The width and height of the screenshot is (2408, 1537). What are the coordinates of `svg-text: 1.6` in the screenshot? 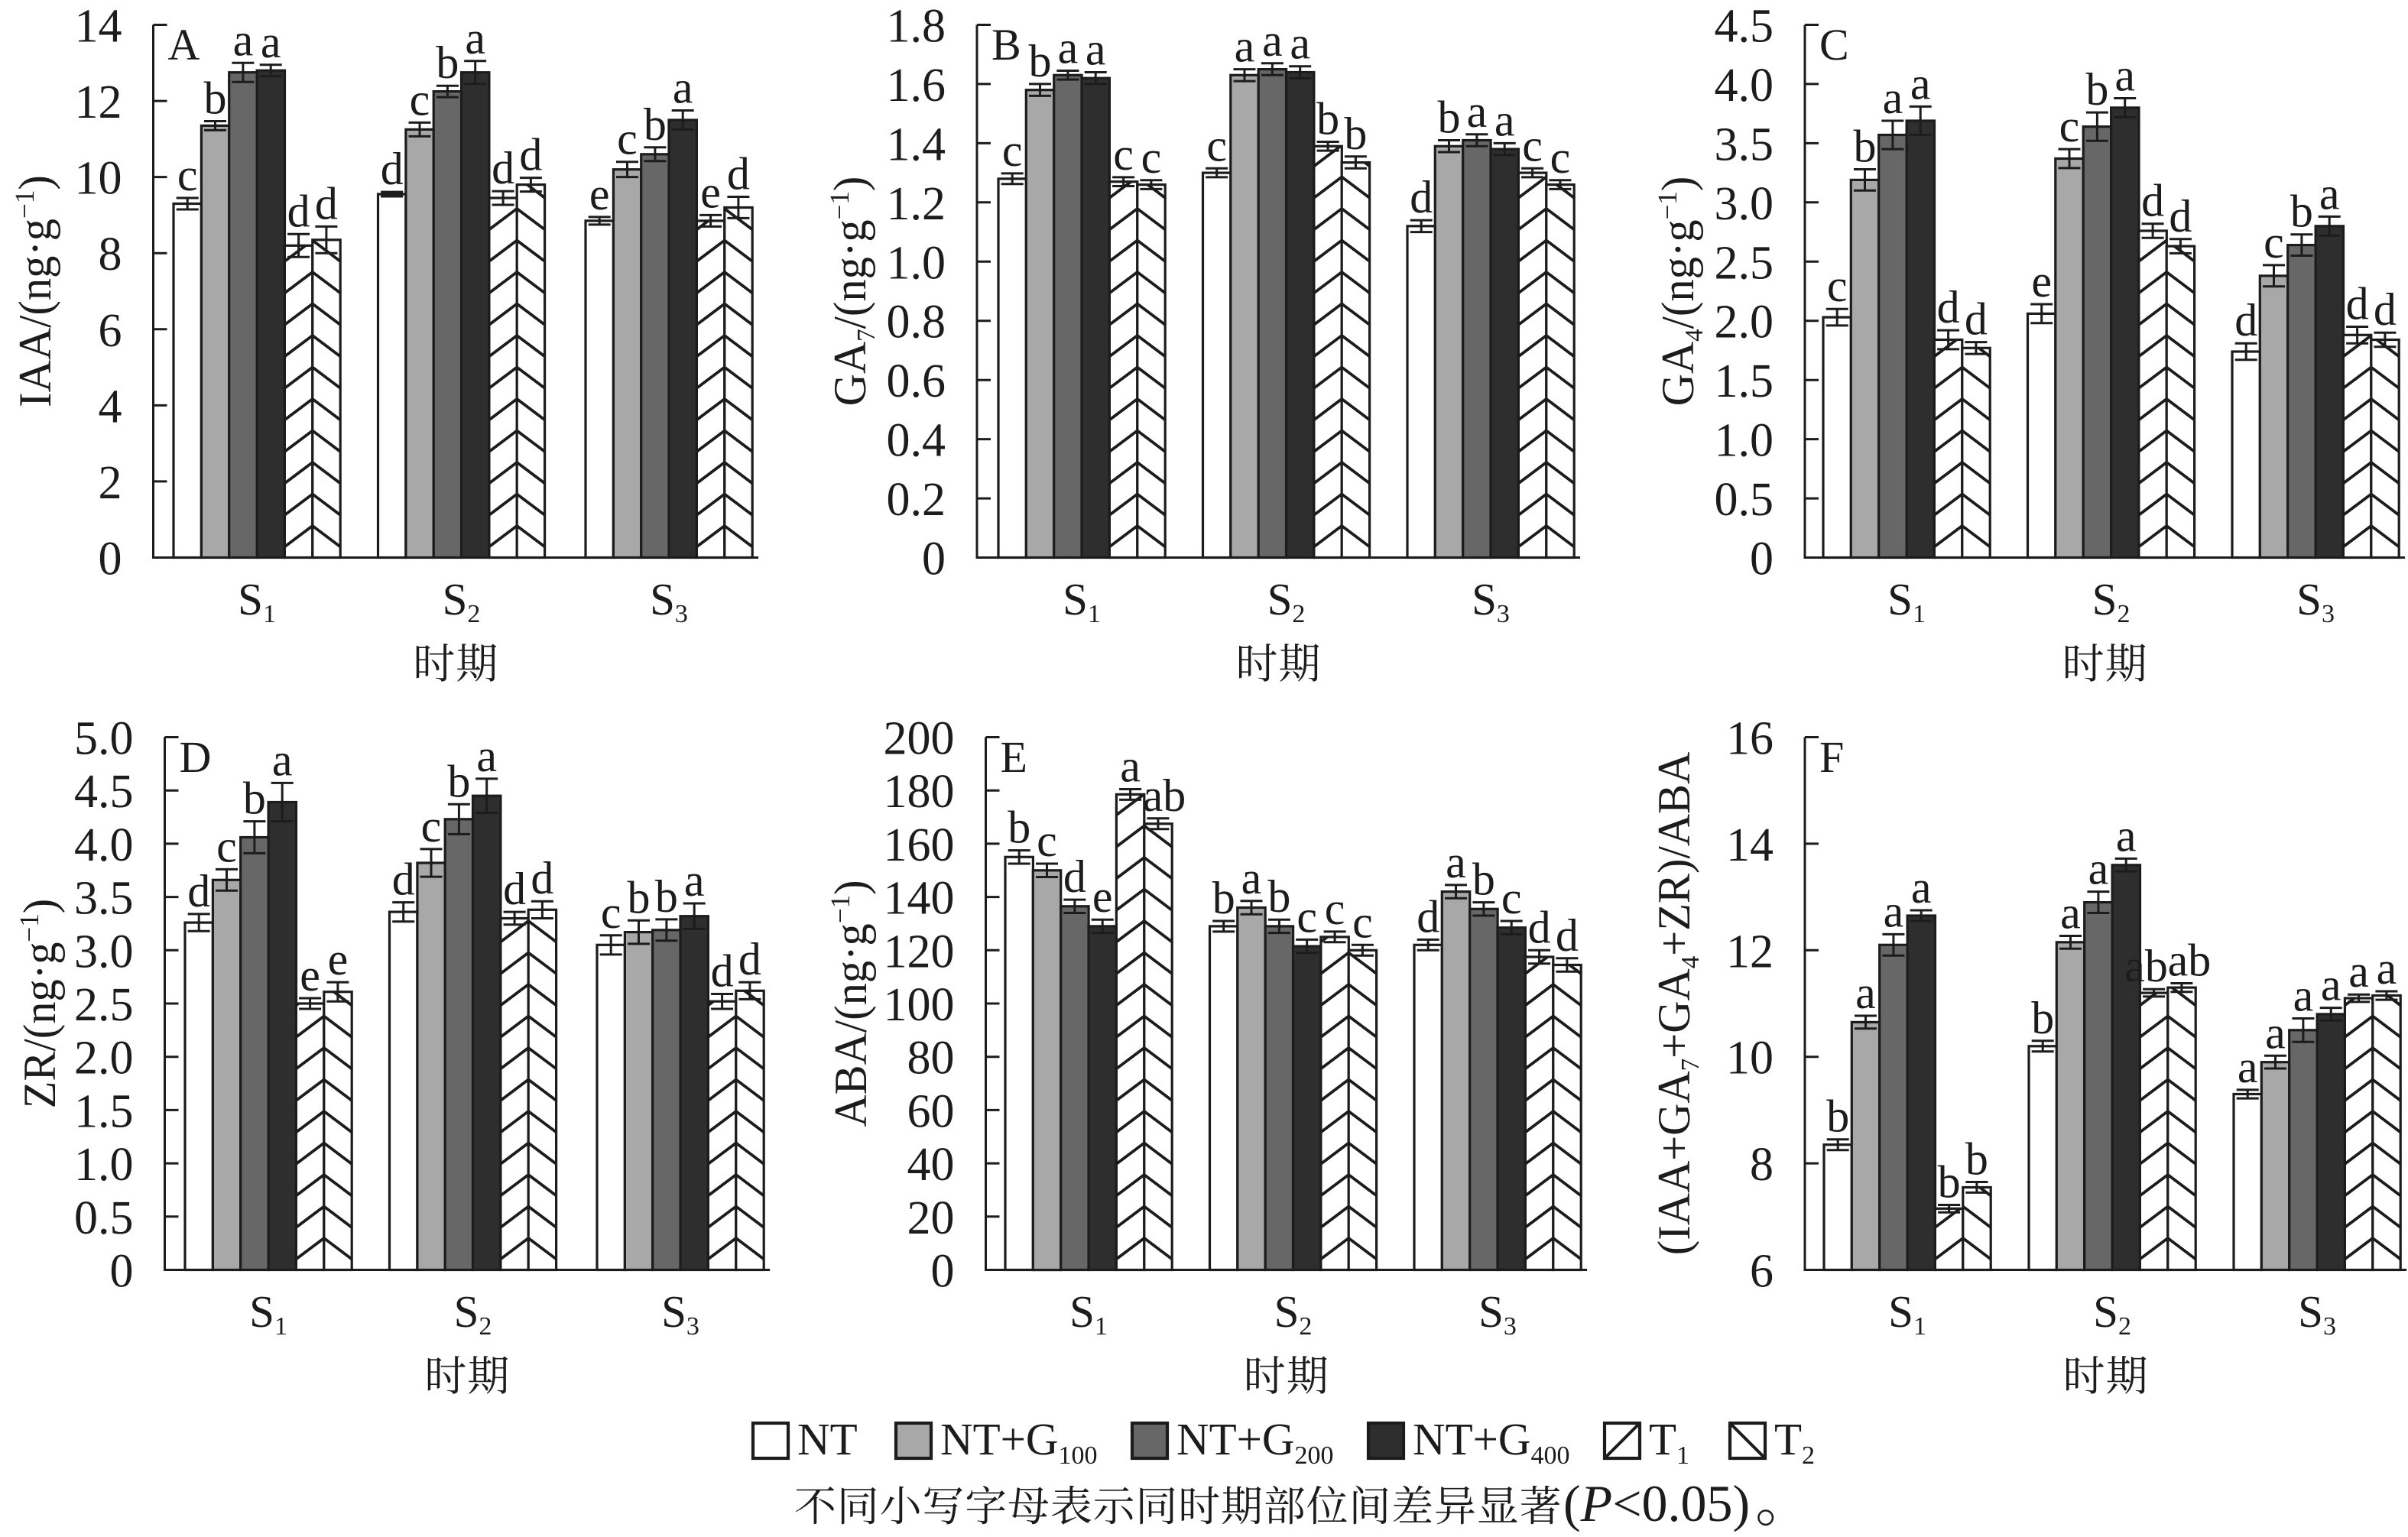 It's located at (917, 86).